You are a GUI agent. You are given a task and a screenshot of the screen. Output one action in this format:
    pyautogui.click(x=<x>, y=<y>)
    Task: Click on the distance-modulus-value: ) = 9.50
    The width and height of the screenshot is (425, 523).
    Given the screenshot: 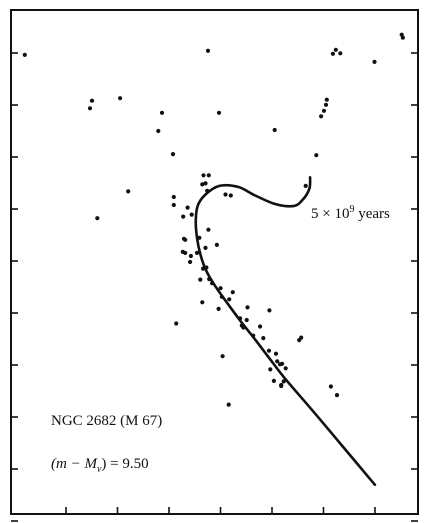 What is the action you would take?
    pyautogui.click(x=124, y=464)
    